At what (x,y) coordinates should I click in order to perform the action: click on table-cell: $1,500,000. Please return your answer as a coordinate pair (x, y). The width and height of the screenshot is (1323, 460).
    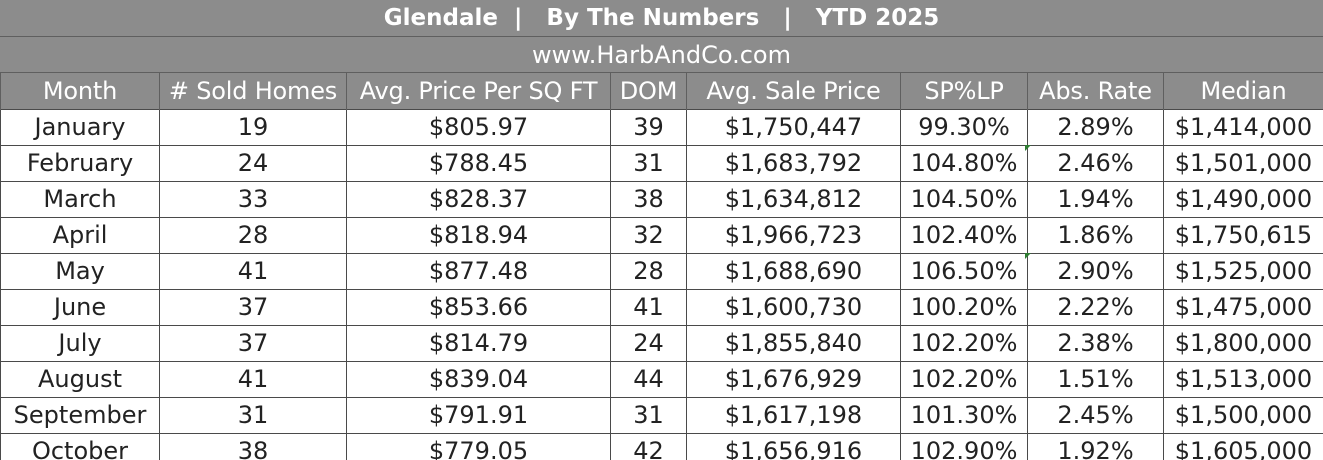
    Looking at the image, I should click on (1243, 415).